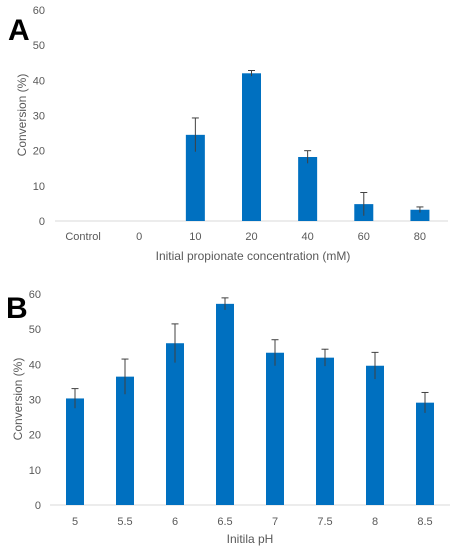 The image size is (458, 550). Describe the element at coordinates (324, 522) in the screenshot. I see `panel-b-x-tick-label: 7.5` at that location.